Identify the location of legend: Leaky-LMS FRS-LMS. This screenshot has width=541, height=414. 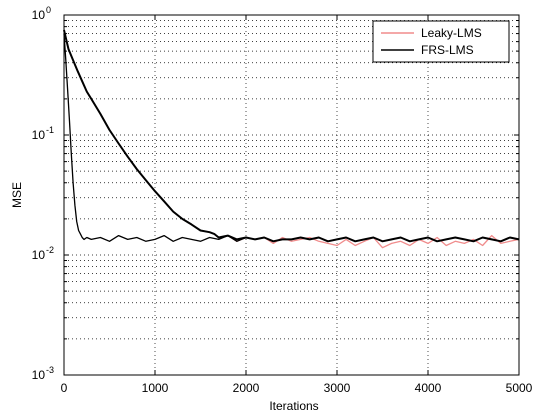
(441, 41).